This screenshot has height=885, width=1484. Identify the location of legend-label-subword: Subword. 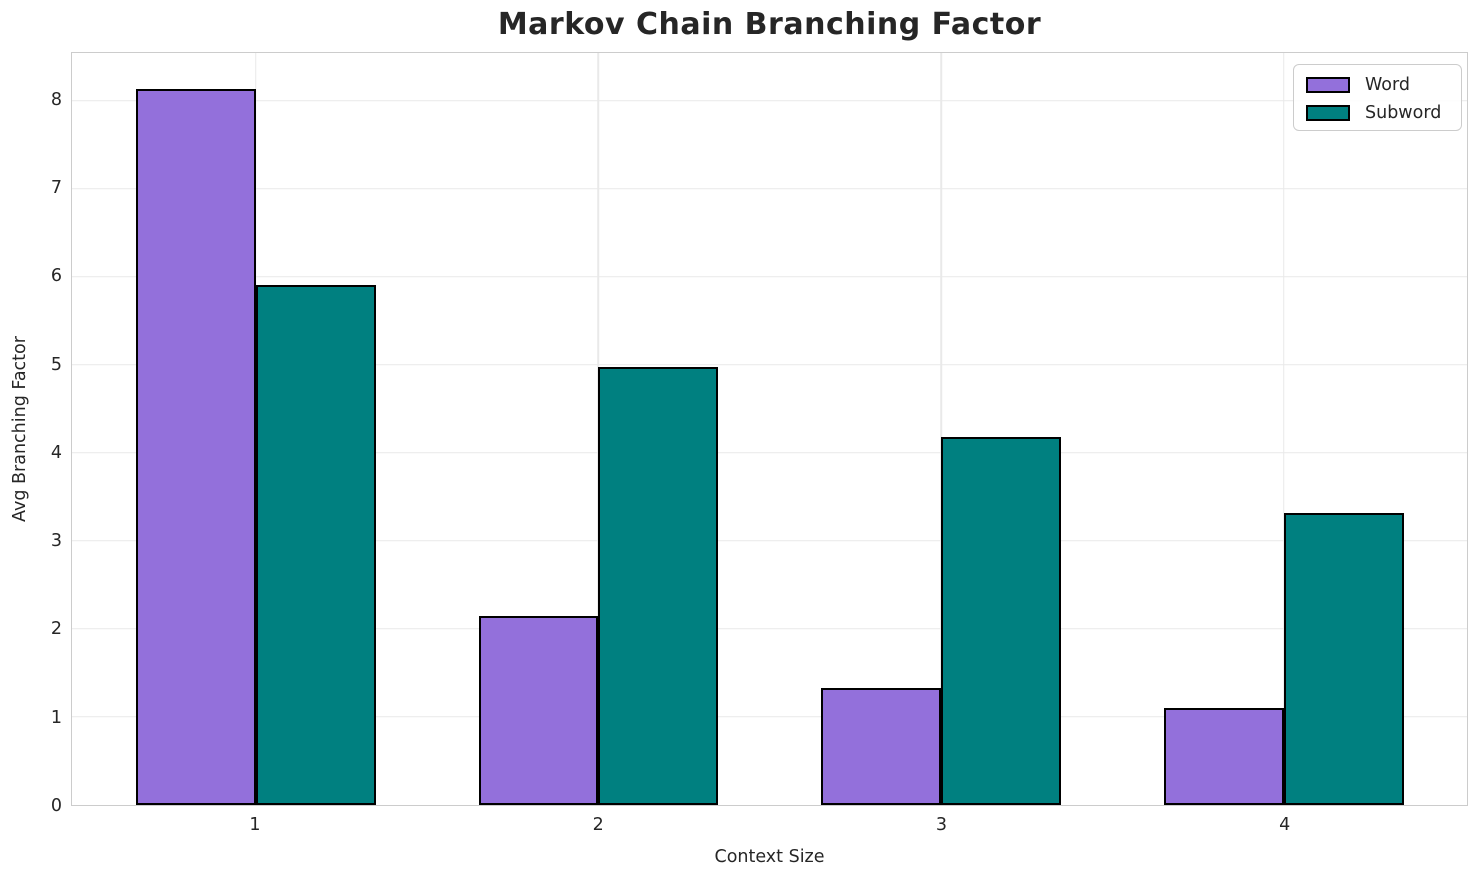
(1403, 112).